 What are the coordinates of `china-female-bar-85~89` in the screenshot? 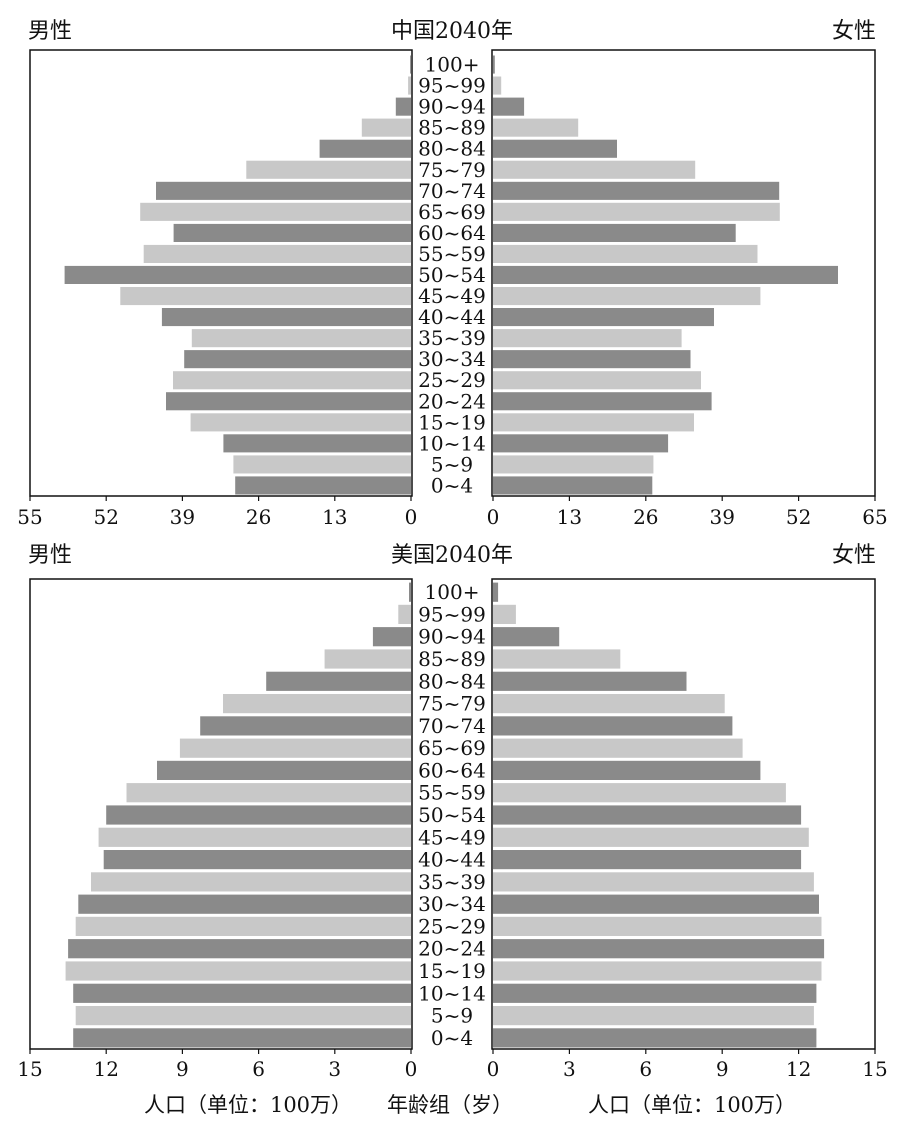 It's located at (536, 127).